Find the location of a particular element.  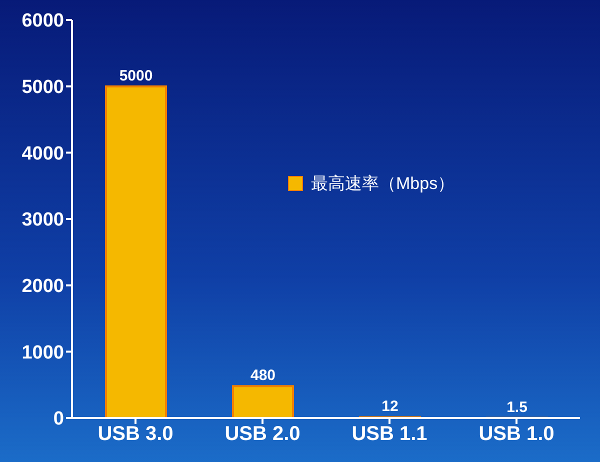

legend-label: 最高速率（Mbps） is located at coordinates (383, 184).